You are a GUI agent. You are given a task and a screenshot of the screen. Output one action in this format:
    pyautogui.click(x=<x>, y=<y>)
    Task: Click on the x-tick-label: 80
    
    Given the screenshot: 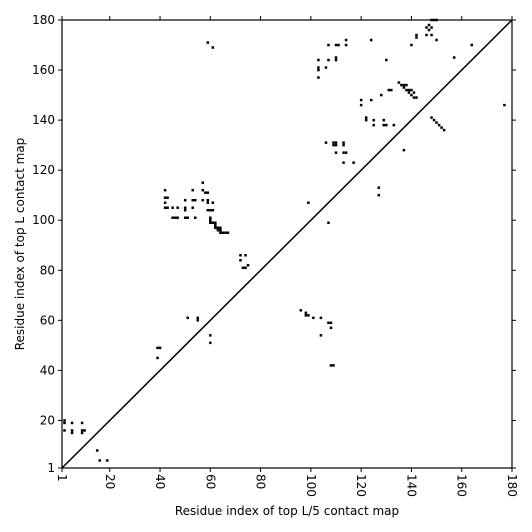 What is the action you would take?
    pyautogui.click(x=261, y=481)
    